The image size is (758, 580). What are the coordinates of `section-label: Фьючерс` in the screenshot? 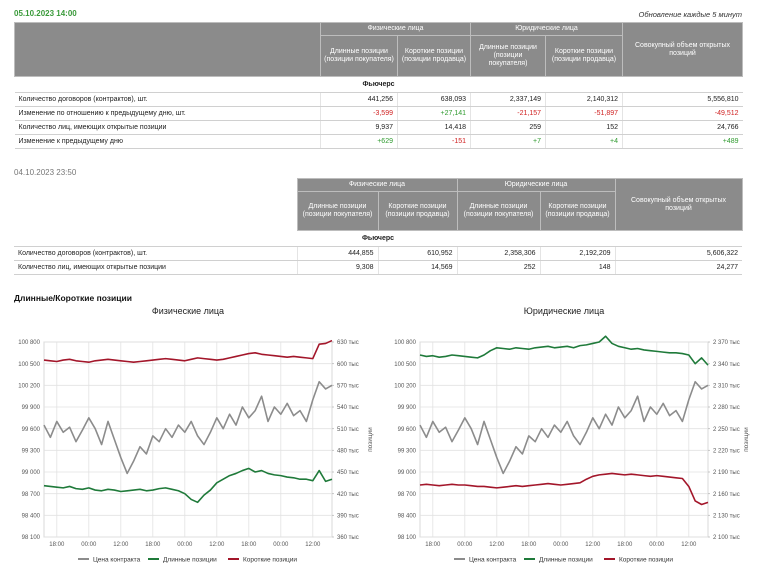 It's located at (378, 238).